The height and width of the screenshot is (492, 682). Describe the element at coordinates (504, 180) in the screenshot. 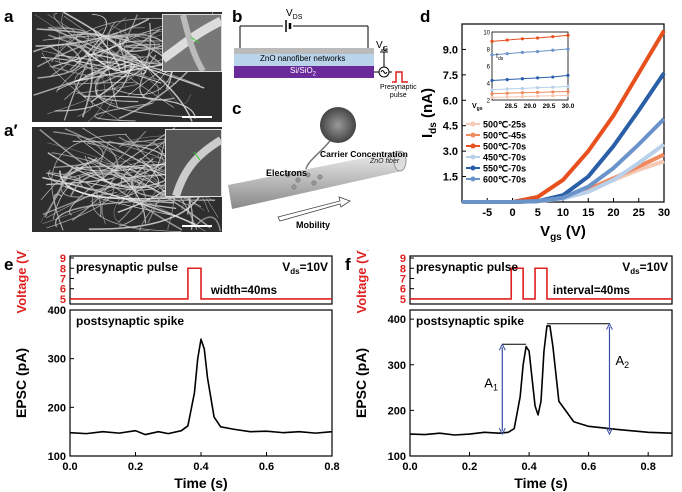

I see `legend-entry: 600℃-70s` at that location.